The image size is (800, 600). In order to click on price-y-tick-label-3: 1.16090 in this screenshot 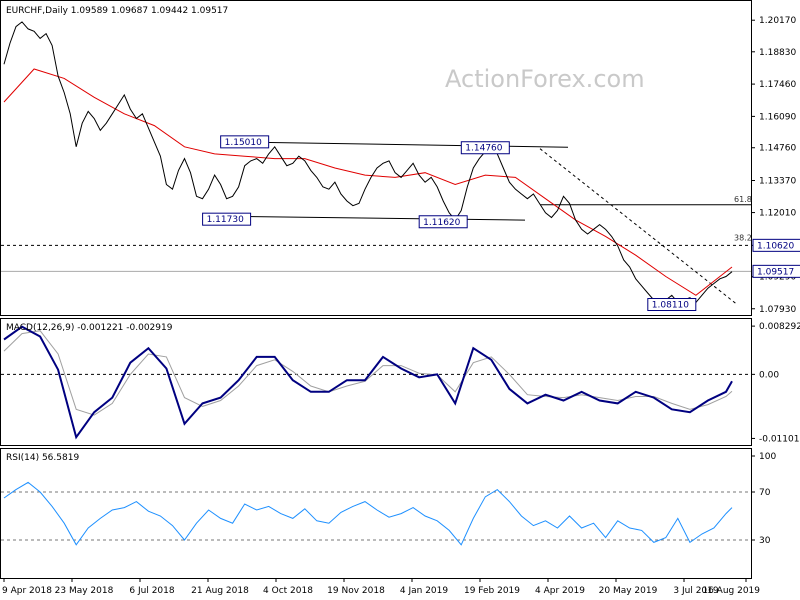, I will do `click(777, 117)`.